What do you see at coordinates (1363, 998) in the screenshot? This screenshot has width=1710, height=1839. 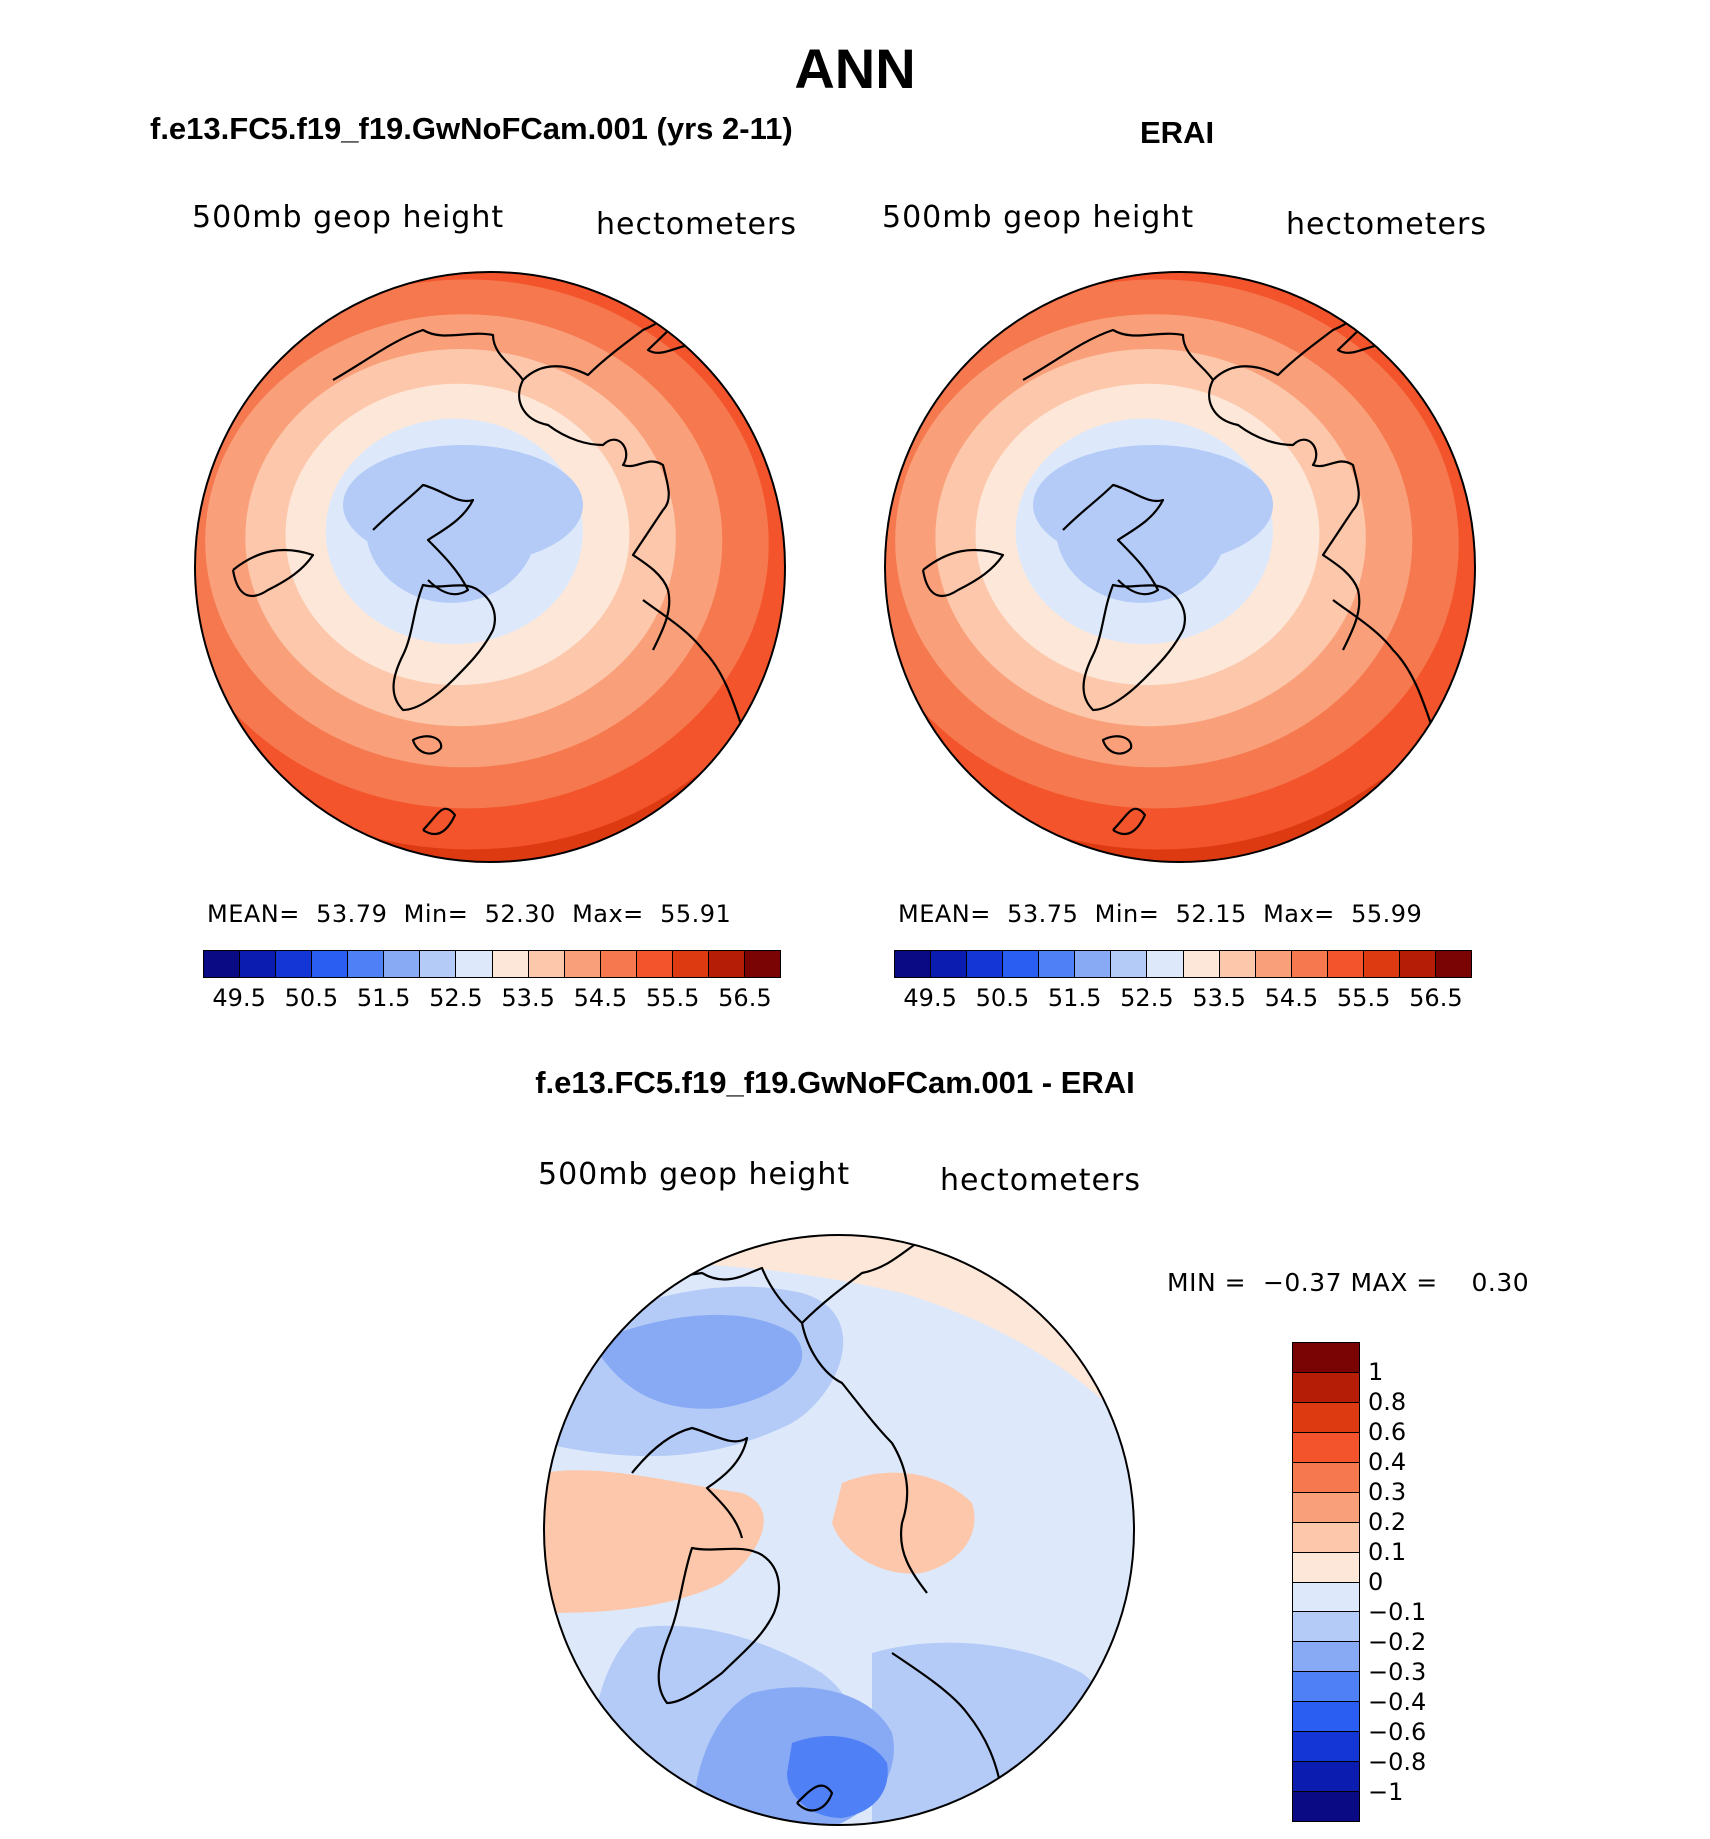 I see `colorbar-tick-label: 55.5` at bounding box center [1363, 998].